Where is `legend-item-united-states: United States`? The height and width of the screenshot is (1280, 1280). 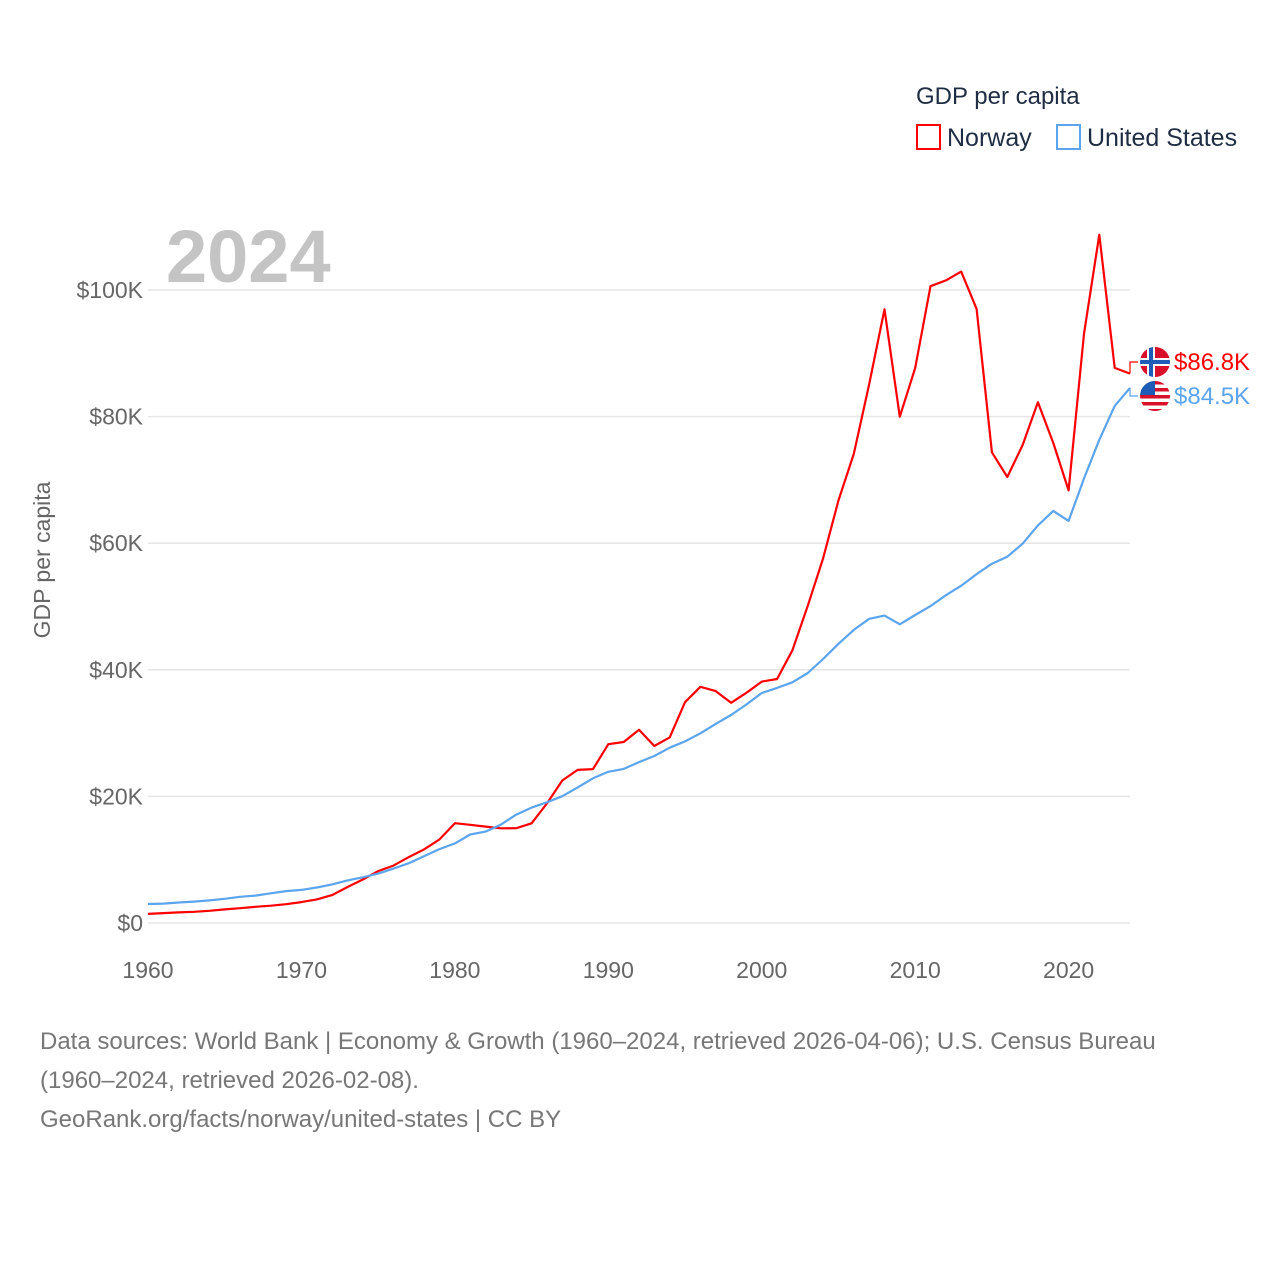
legend-item-united-states: United States is located at coordinates (1146, 138).